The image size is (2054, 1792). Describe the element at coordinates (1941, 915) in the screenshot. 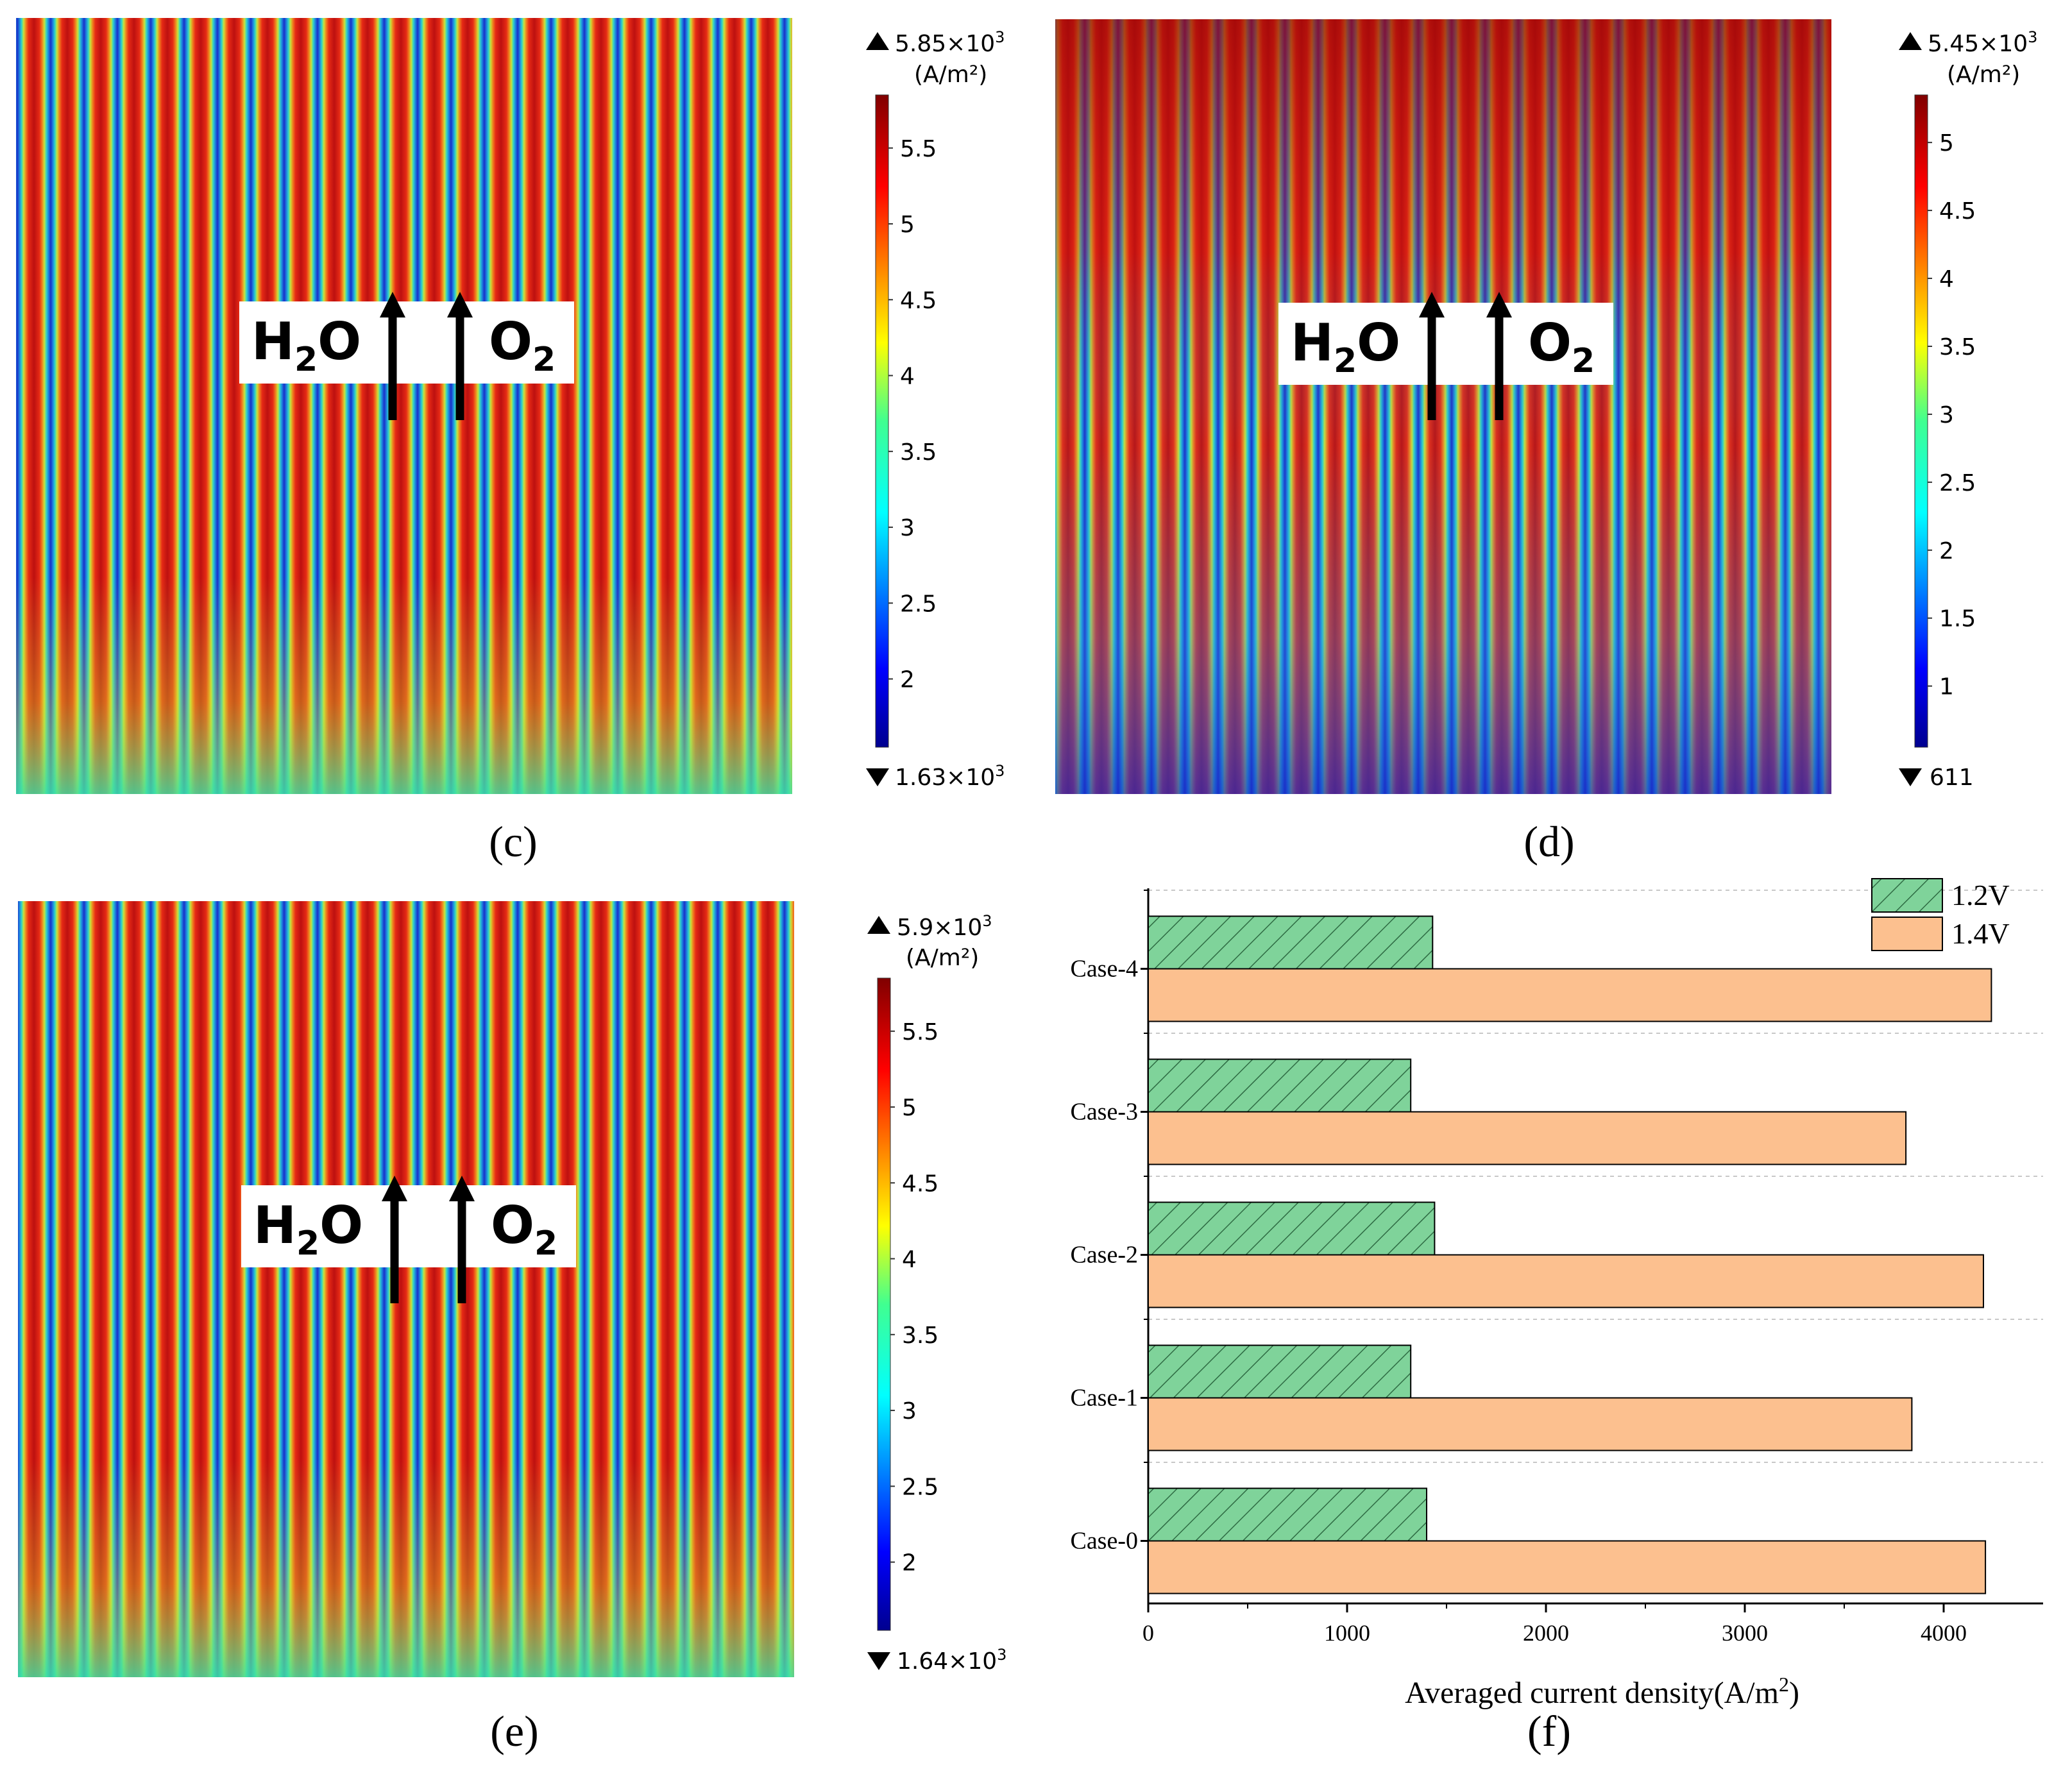

I see `legend: 1.2V 1.4V` at that location.